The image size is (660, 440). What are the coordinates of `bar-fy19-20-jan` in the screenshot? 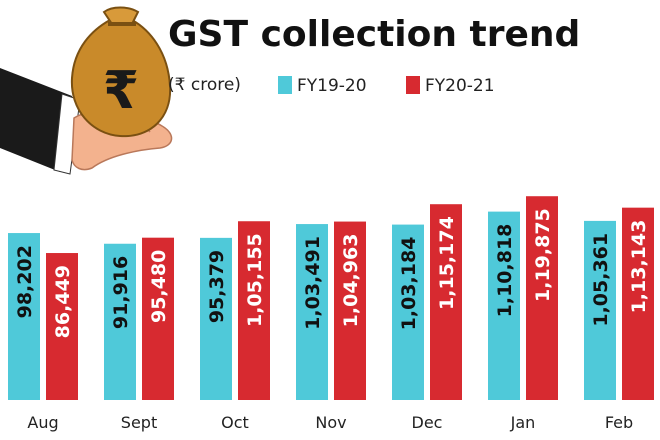 It's located at (504, 305).